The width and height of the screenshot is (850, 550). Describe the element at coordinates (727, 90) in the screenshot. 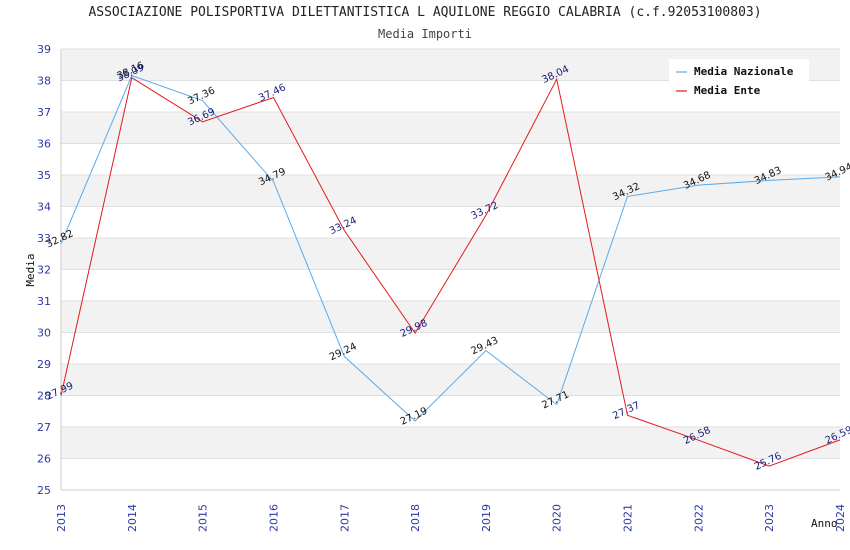

I see `legend-label-media-ente: Media Ente` at that location.